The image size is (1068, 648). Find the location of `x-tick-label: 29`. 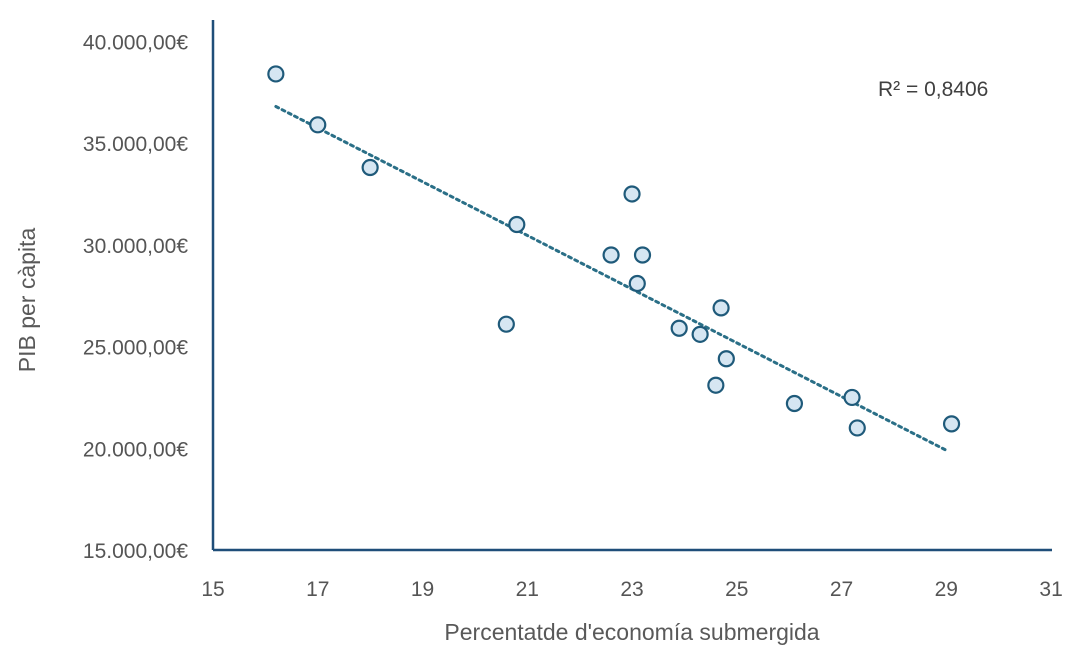

x-tick-label: 29 is located at coordinates (946, 589).